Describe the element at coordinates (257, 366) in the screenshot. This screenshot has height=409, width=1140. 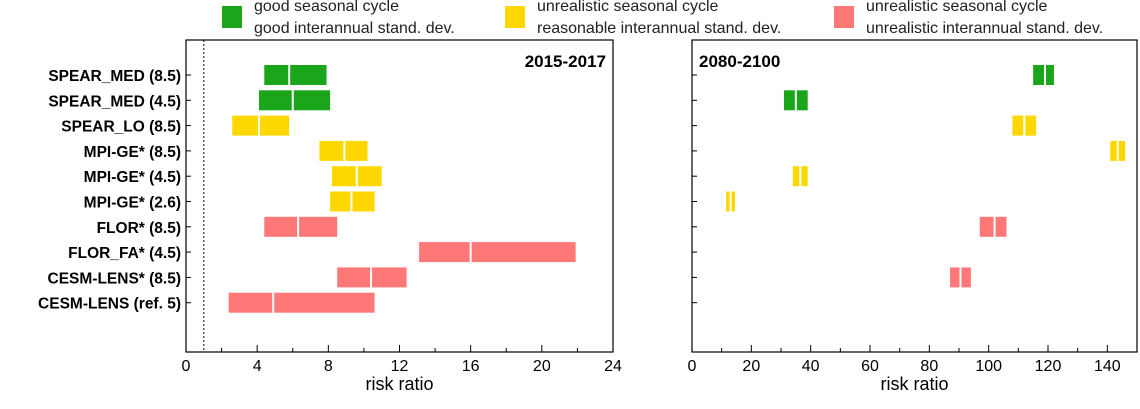
I see `x-tick-label: 4` at that location.